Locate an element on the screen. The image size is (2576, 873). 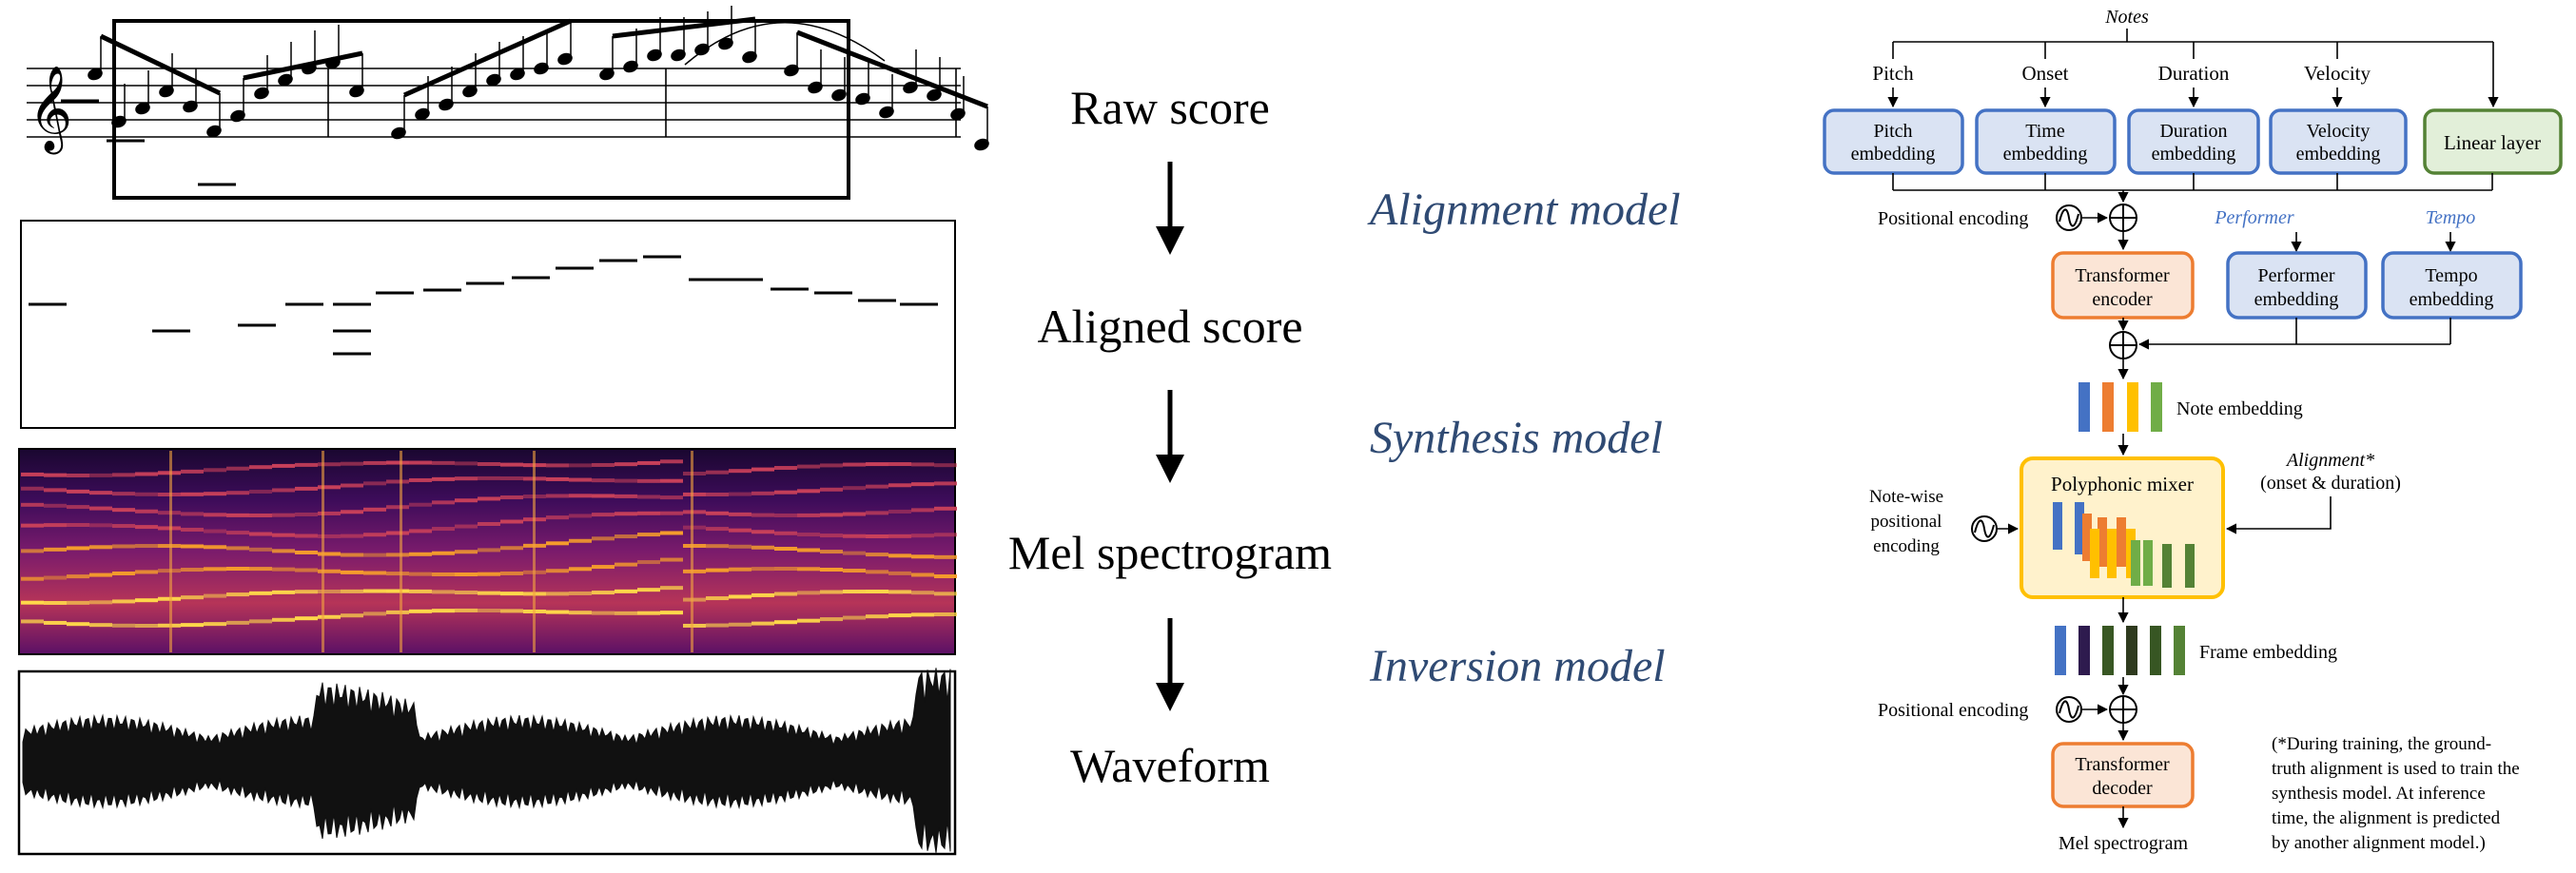
performer-label: Performer is located at coordinates (2254, 217).